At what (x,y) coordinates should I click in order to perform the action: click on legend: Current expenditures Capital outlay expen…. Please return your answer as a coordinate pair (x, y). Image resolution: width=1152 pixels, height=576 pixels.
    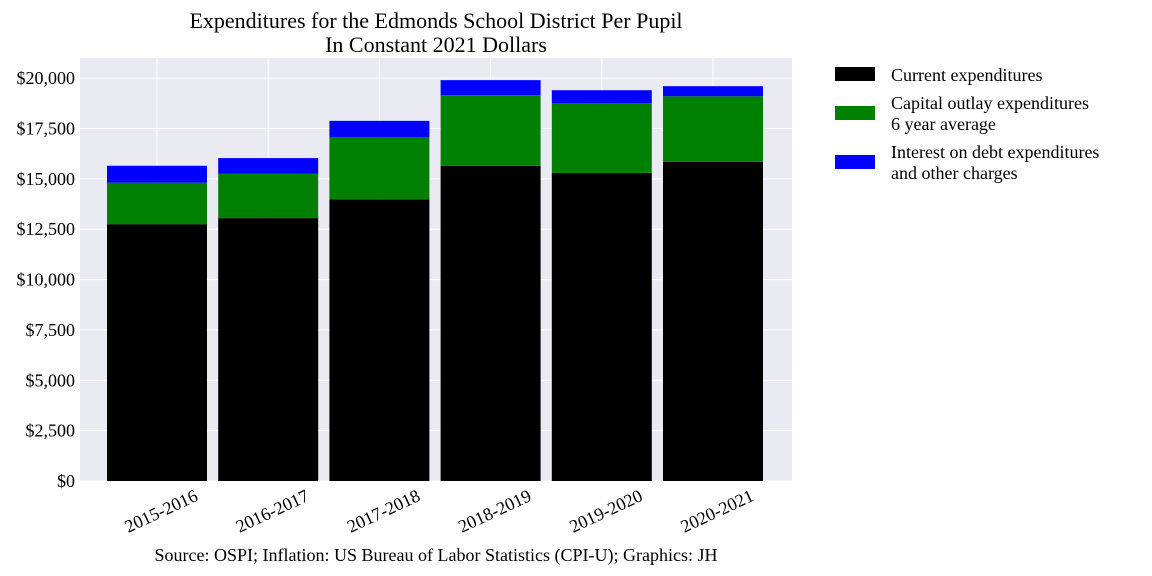
    Looking at the image, I should click on (967, 124).